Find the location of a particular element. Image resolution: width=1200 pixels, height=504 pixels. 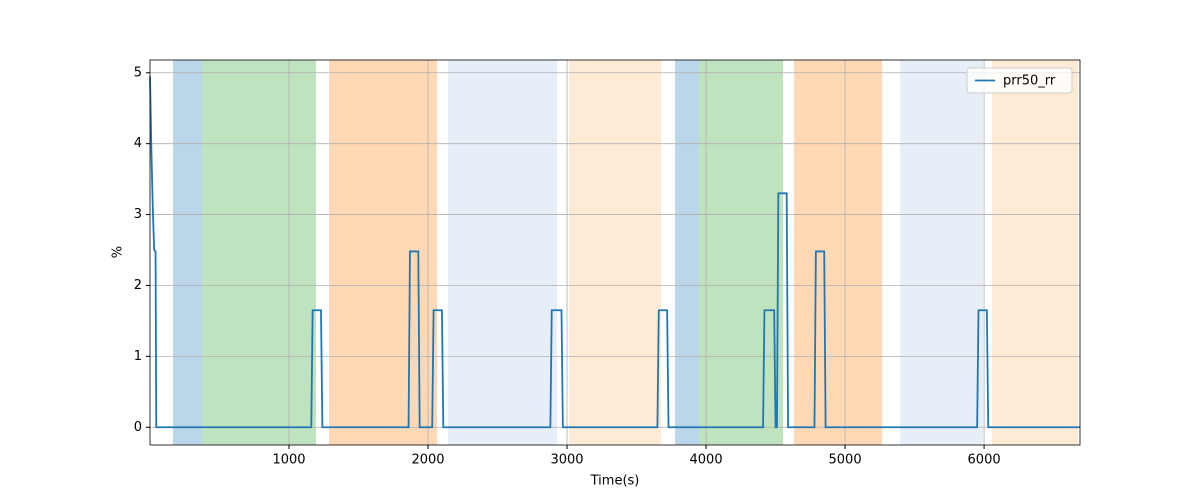

x-tick-label: 6000 is located at coordinates (984, 460).